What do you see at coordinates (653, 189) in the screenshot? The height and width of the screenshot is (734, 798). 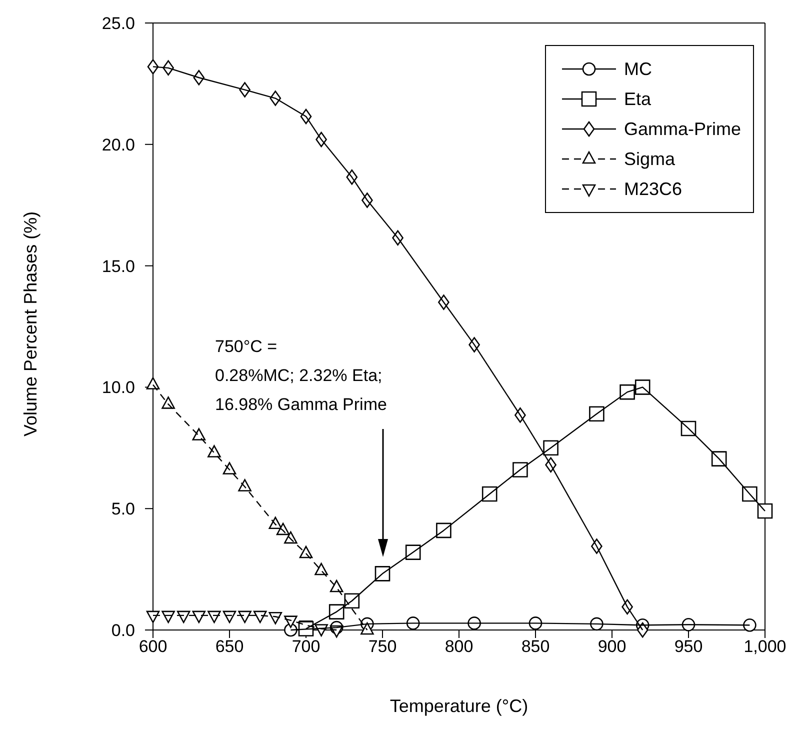 I see `legend-label: M23C6` at bounding box center [653, 189].